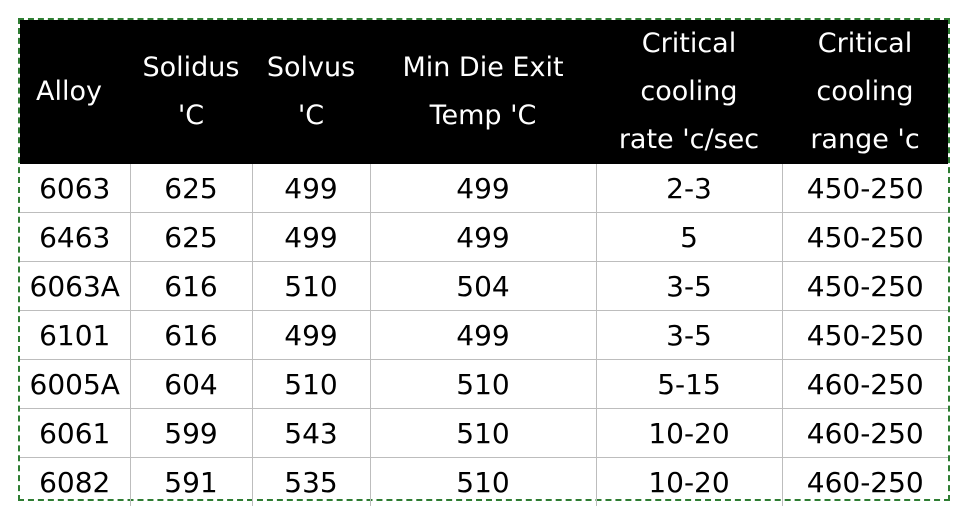 This screenshot has height=520, width=967. What do you see at coordinates (75, 237) in the screenshot?
I see `cell-alloy: 6463` at bounding box center [75, 237].